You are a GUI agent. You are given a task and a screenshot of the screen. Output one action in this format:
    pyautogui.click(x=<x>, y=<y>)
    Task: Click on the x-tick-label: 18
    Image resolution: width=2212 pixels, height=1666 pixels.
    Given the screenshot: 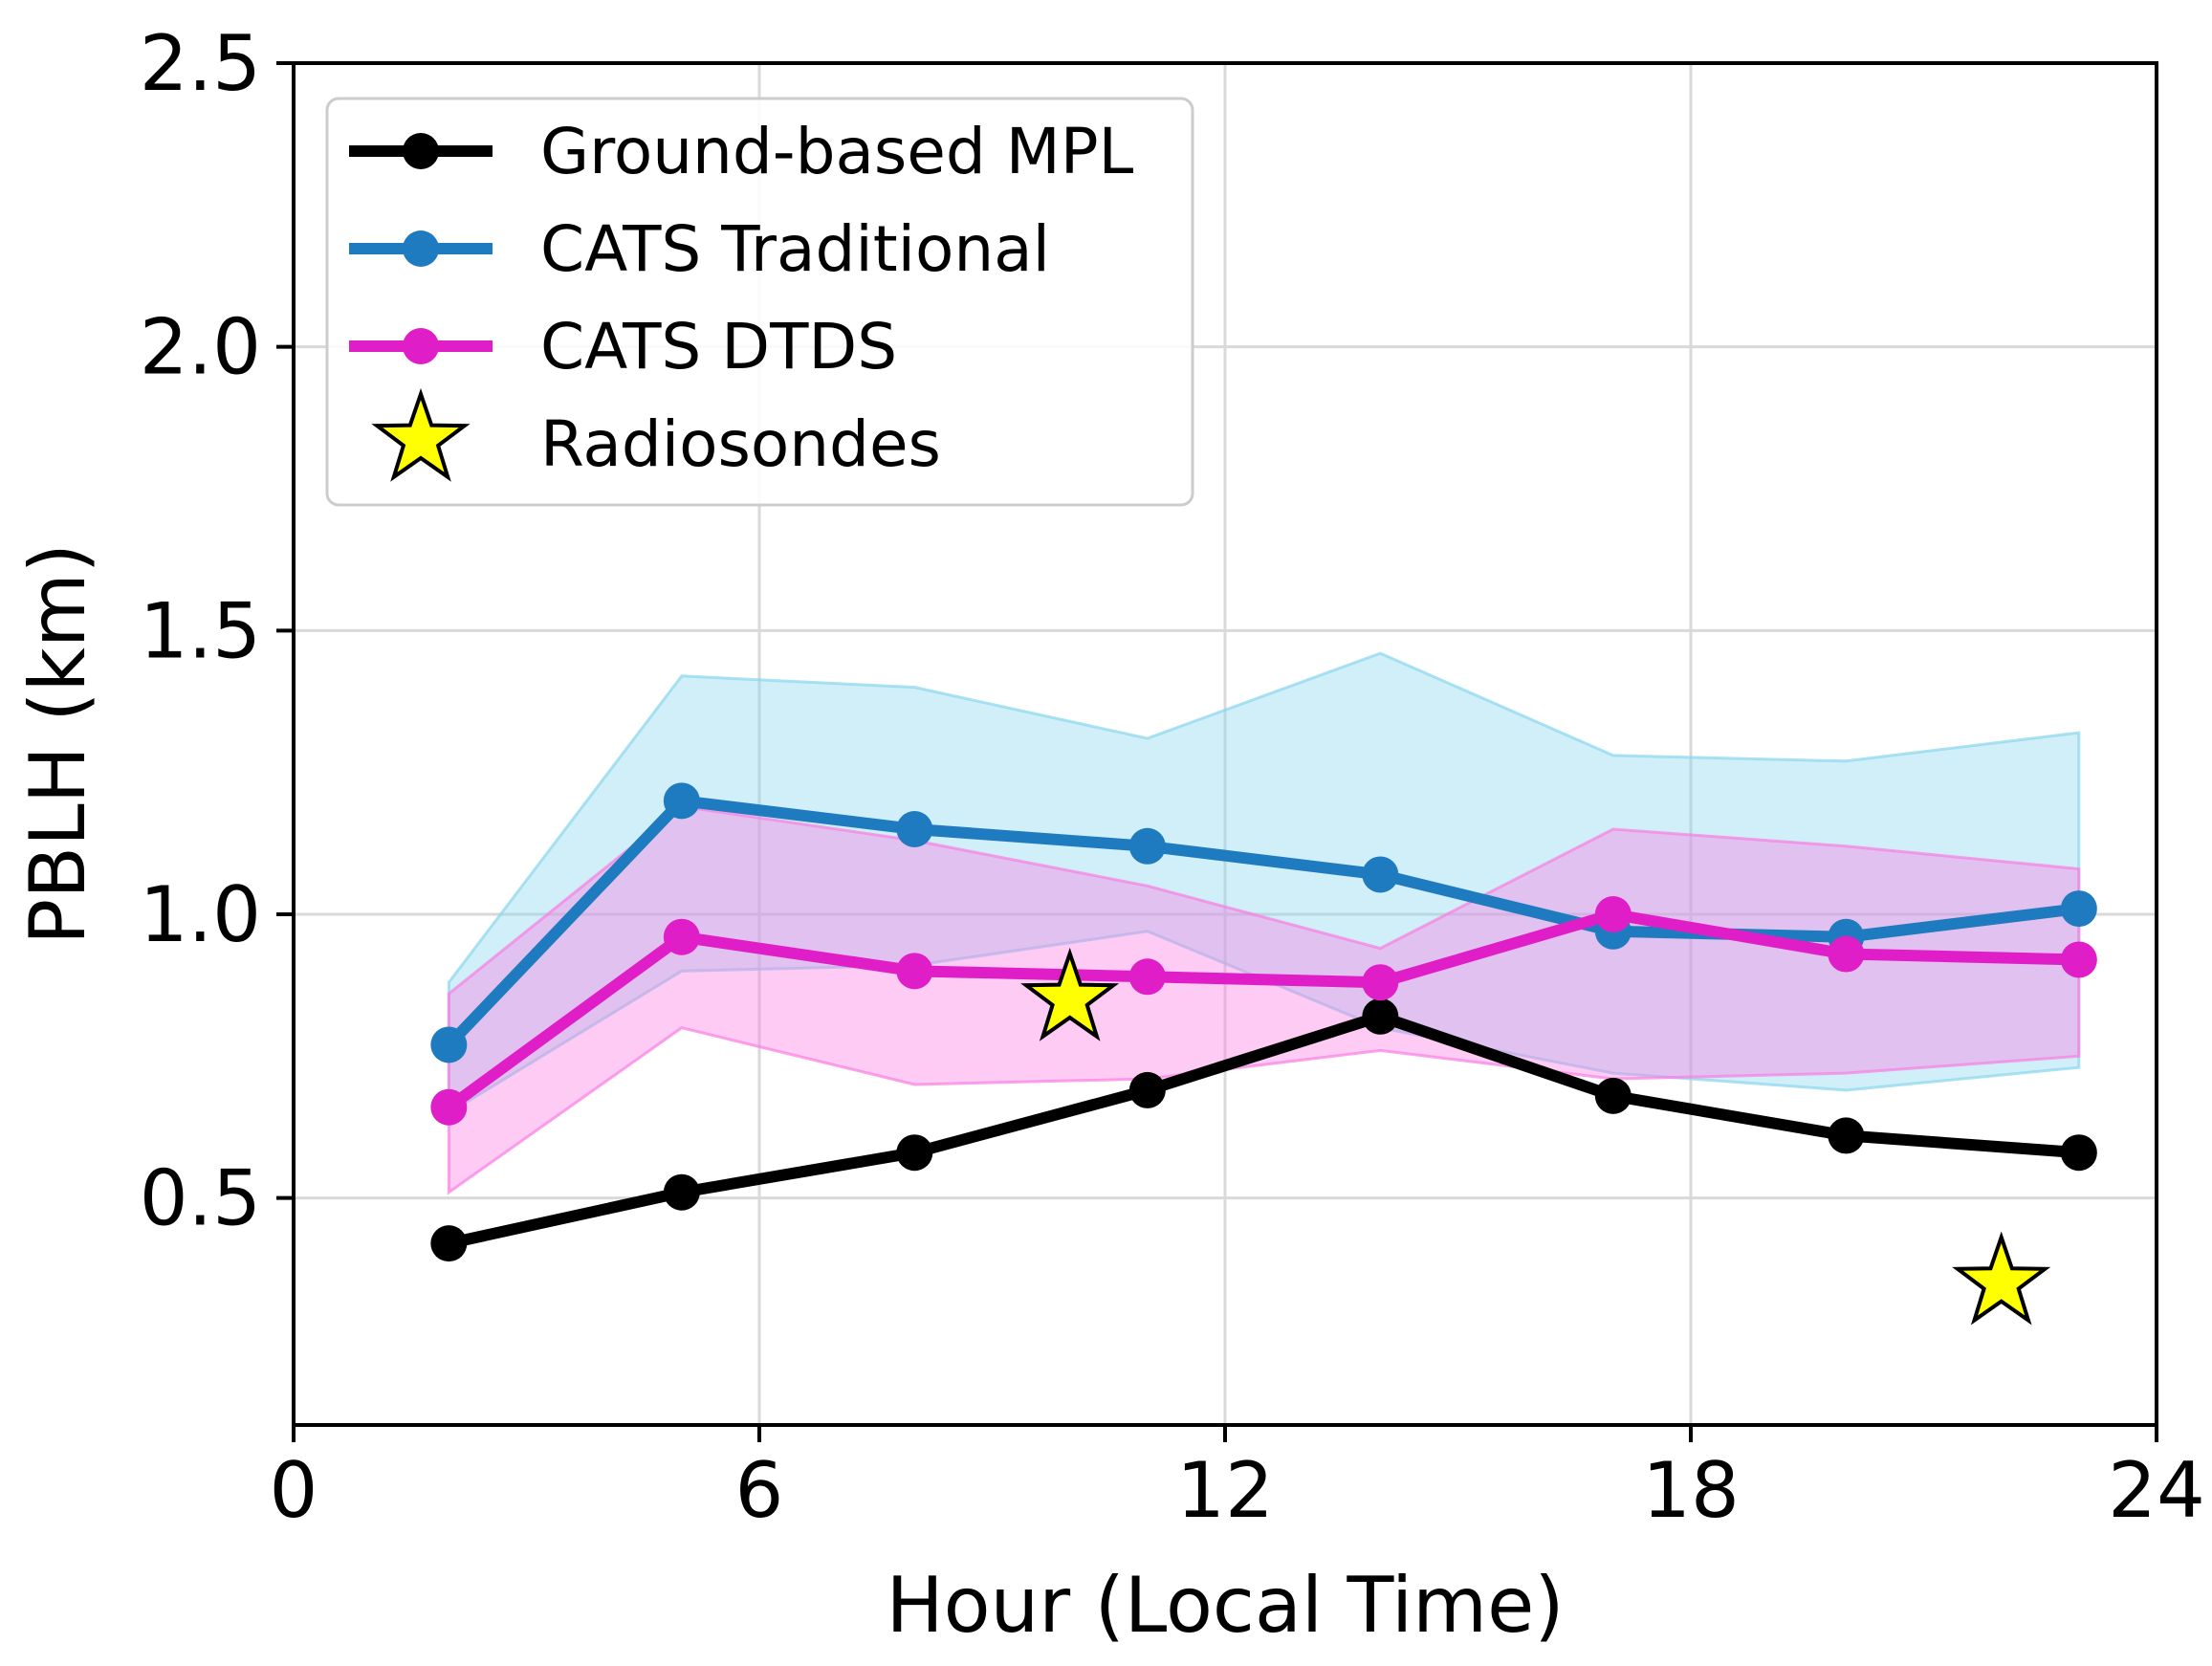 What is the action you would take?
    pyautogui.click(x=1691, y=1490)
    